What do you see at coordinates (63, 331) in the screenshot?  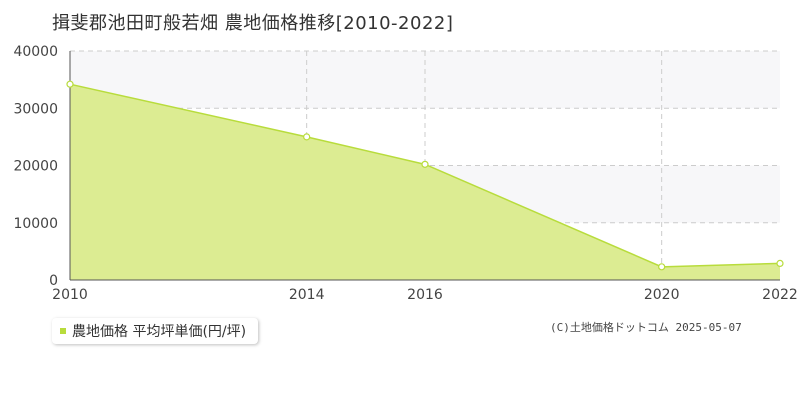 I see `legend-marker-icon` at bounding box center [63, 331].